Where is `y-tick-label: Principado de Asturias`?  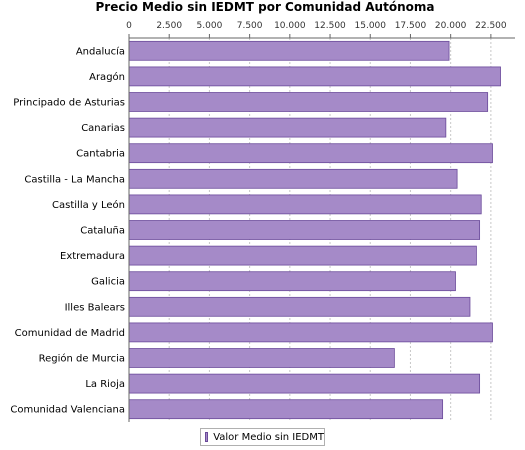 y-tick-label: Principado de Asturias is located at coordinates (69, 103).